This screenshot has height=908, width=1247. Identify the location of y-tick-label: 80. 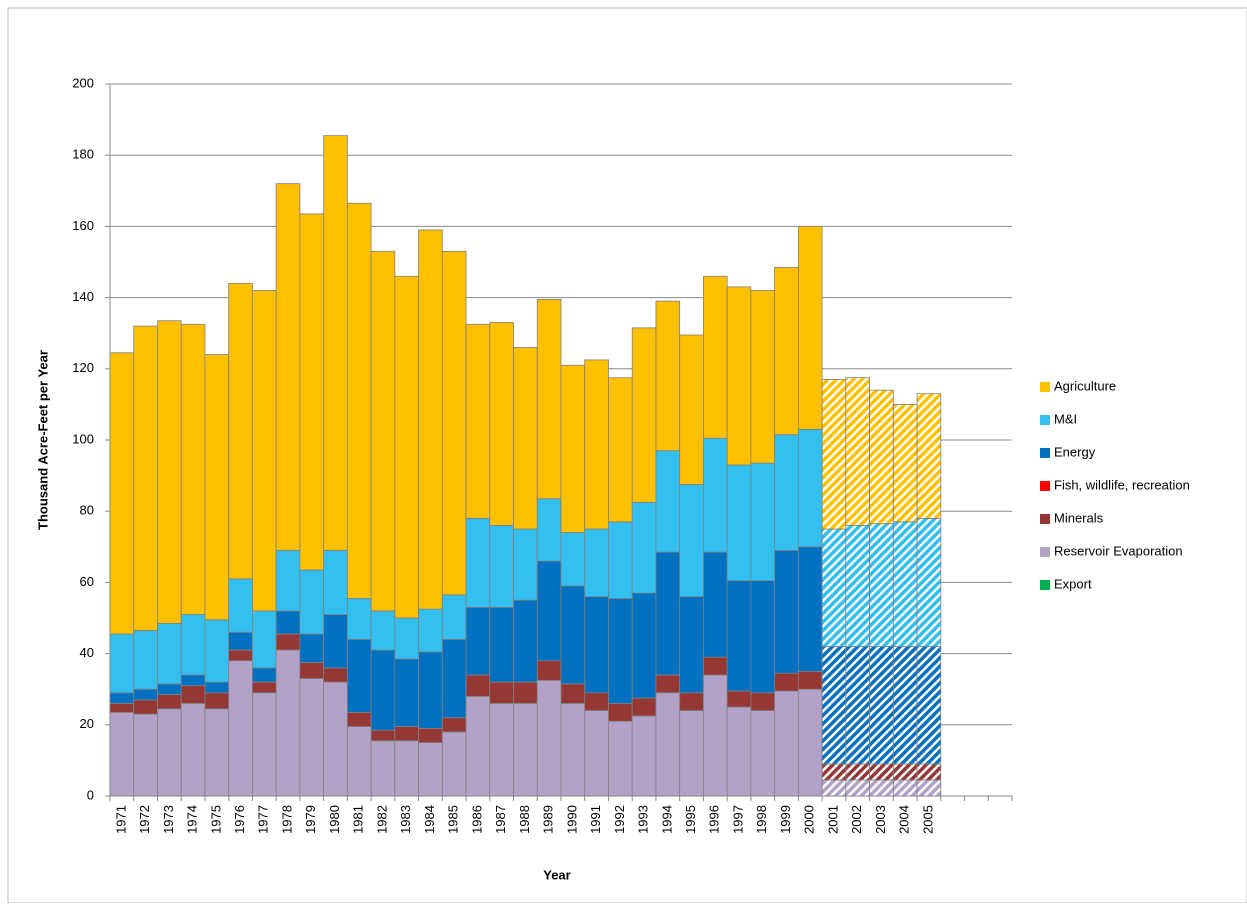
(87, 510).